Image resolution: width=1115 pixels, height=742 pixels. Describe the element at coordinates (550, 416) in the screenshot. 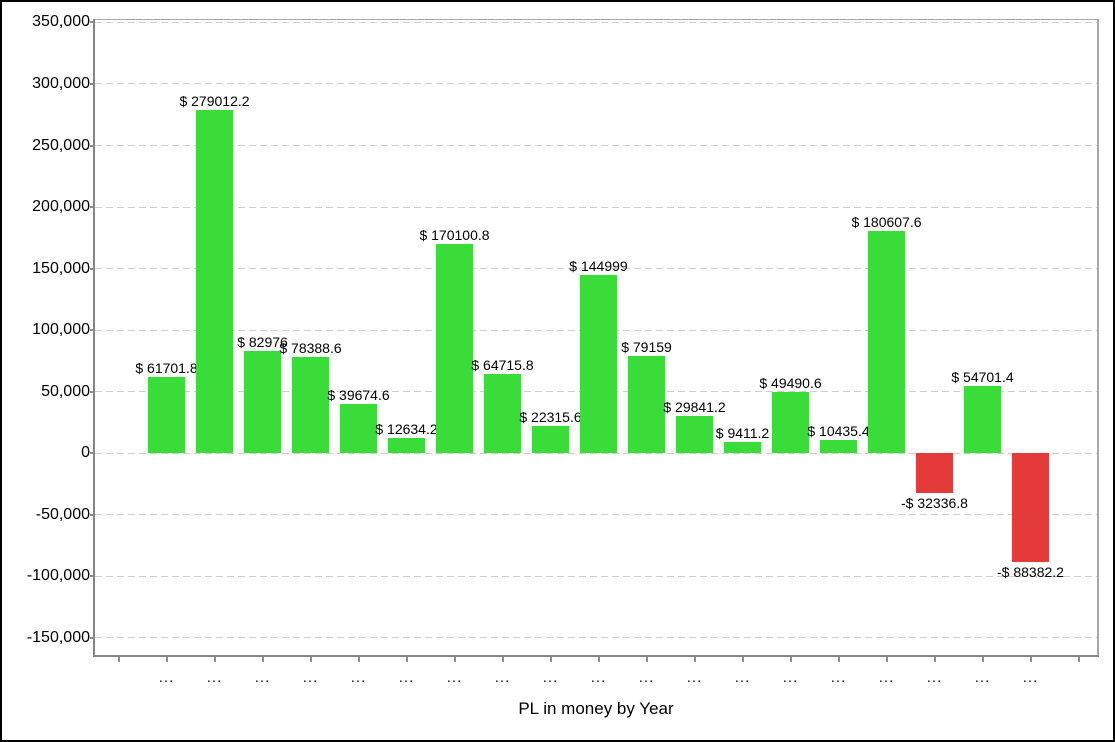

I see `bar-value-label: $ 22315.6` at that location.